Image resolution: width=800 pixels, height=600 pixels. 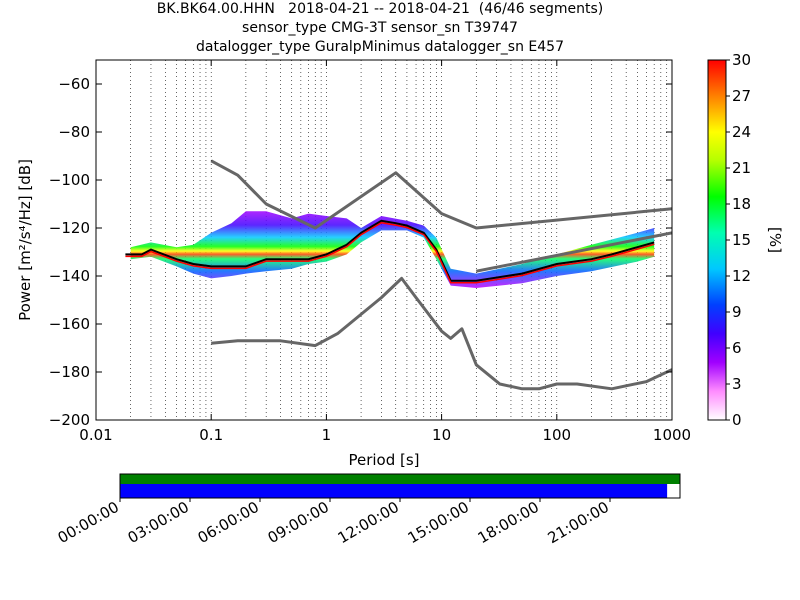 What do you see at coordinates (741, 132) in the screenshot?
I see `colorbar-tick-label: 24` at bounding box center [741, 132].